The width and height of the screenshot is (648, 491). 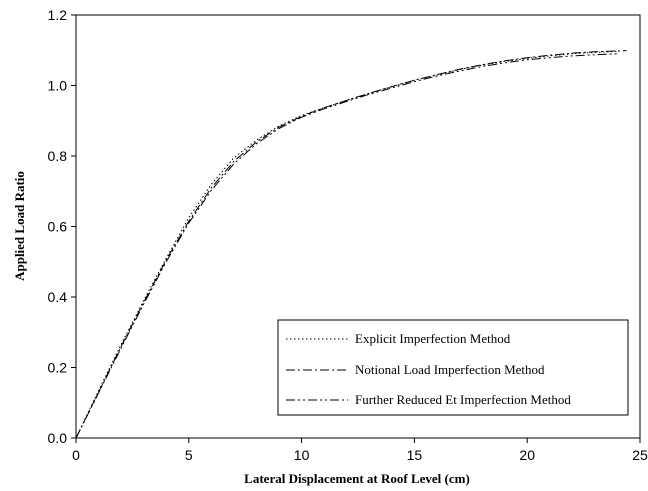 What do you see at coordinates (58, 297) in the screenshot?
I see `y-tick-label: 0.4` at bounding box center [58, 297].